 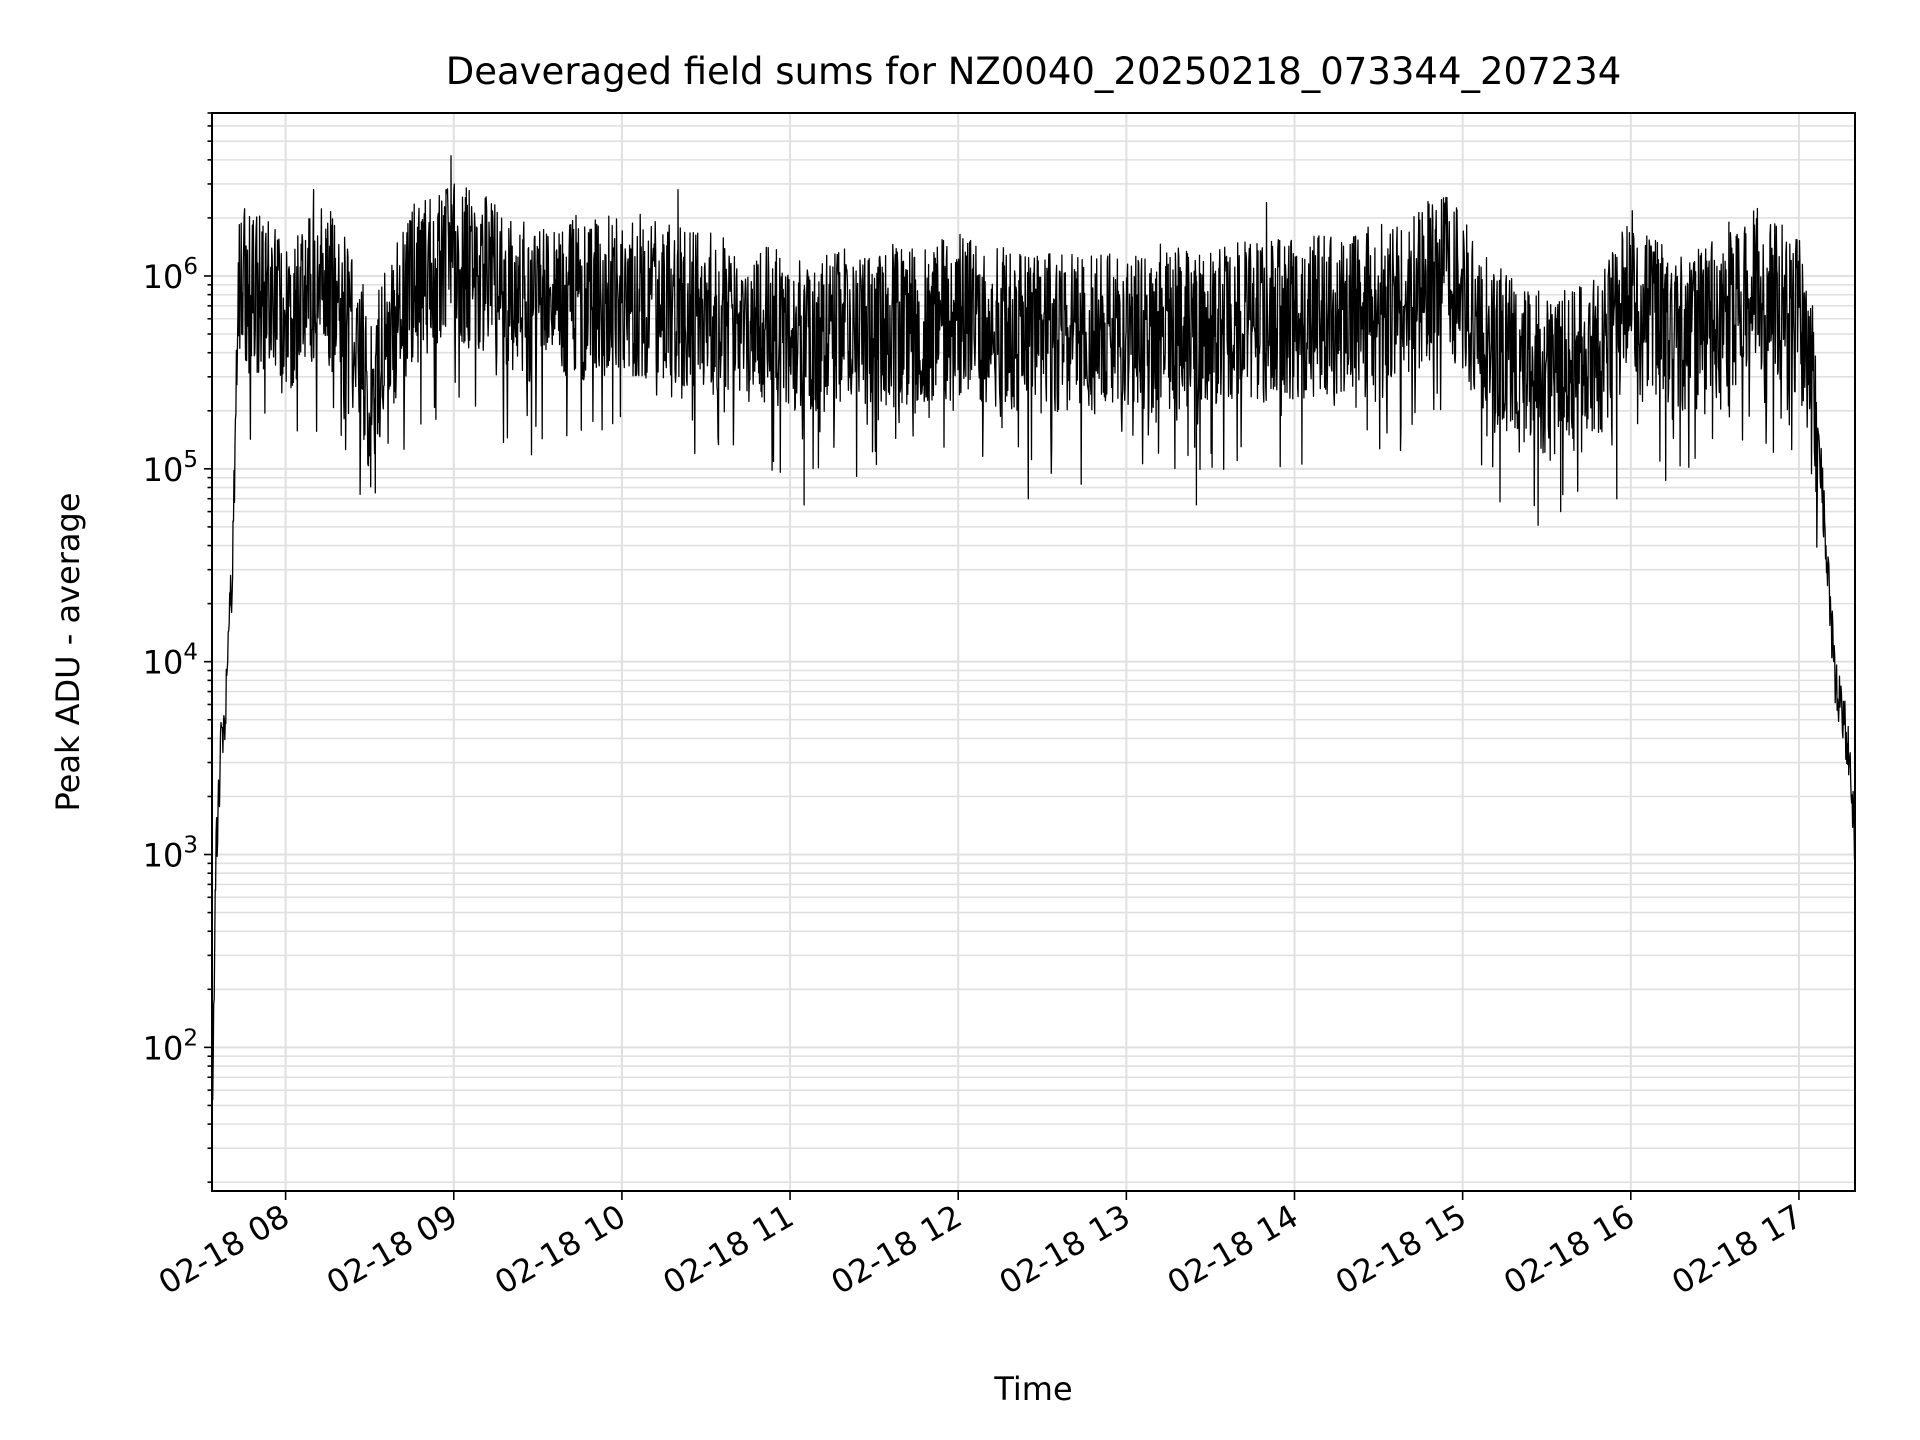 What do you see at coordinates (170, 275) in the screenshot?
I see `y-tick-label: 10⁶` at bounding box center [170, 275].